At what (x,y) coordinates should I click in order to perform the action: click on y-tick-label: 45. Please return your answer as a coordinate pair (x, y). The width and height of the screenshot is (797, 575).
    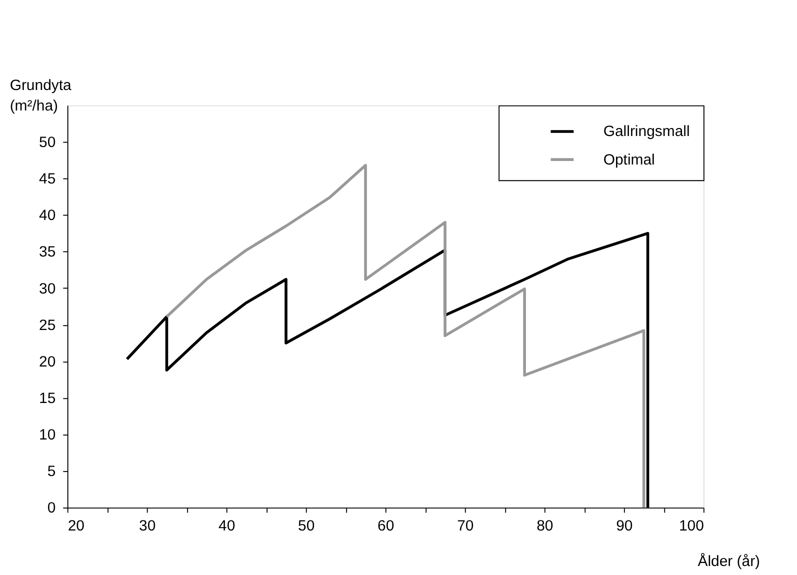
    Looking at the image, I should click on (47, 179).